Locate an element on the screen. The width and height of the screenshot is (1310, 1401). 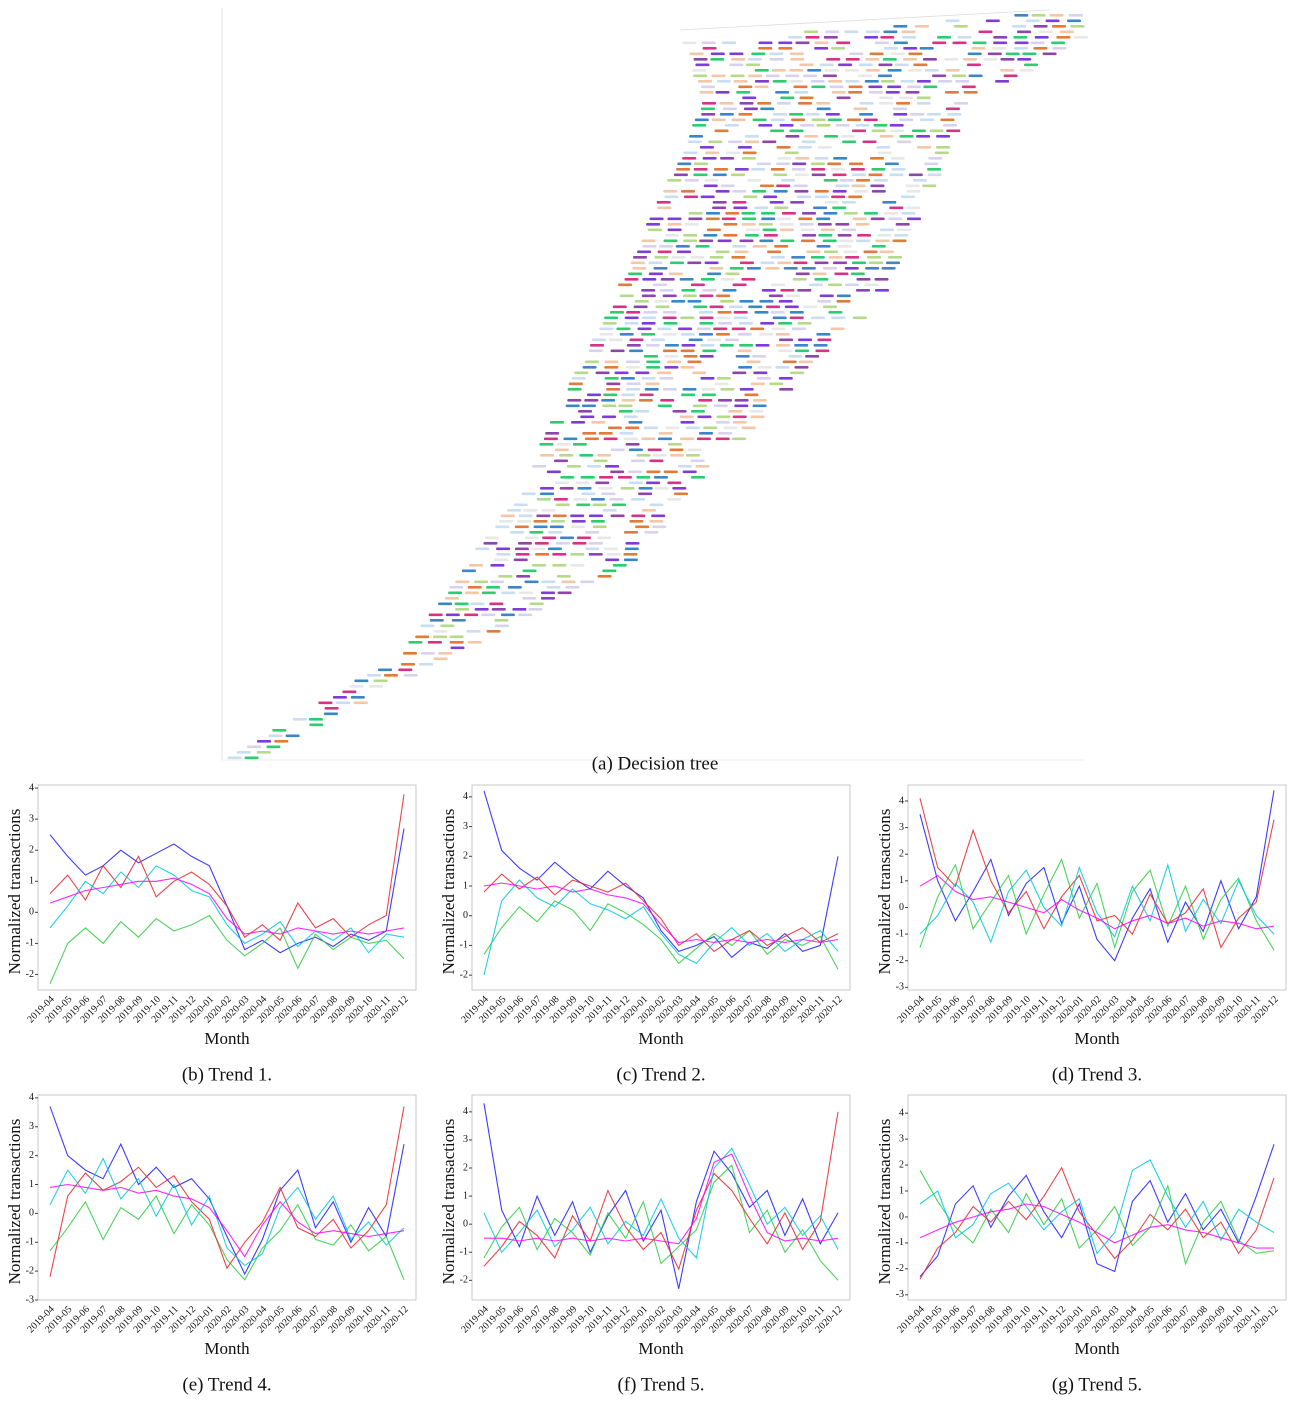
y-tick-label: 1 is located at coordinates (31, 881).